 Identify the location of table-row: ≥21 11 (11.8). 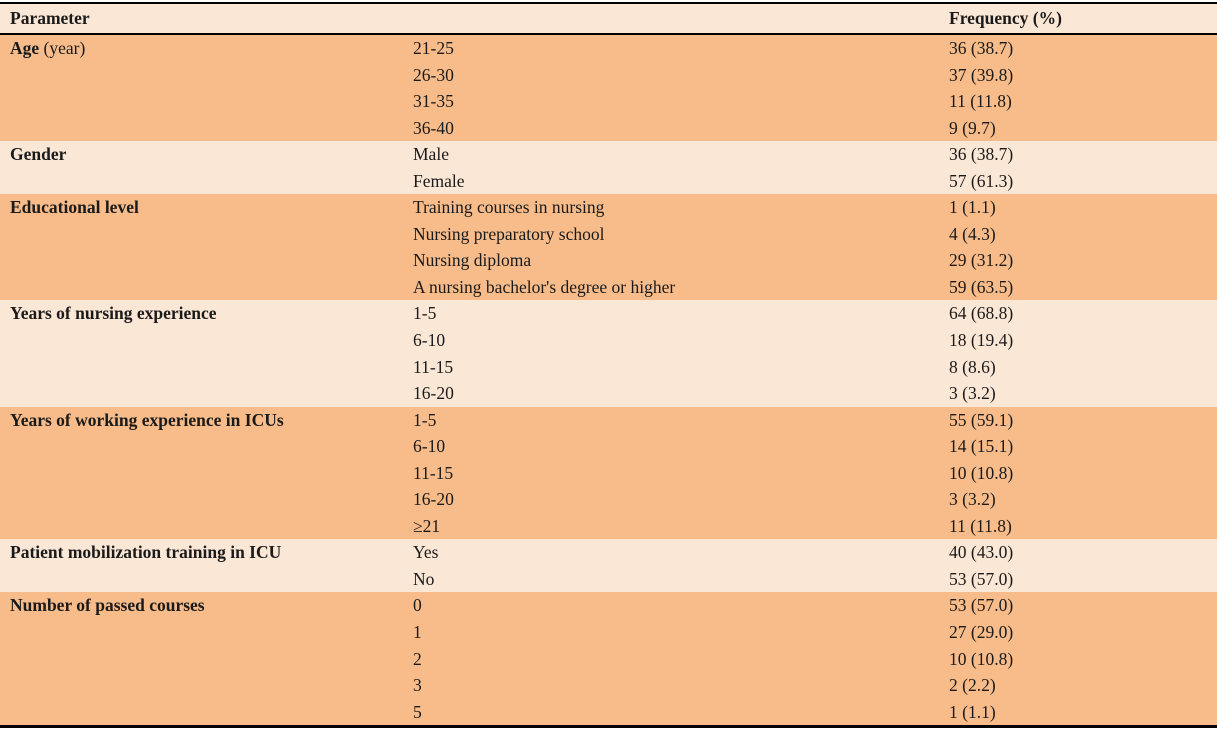
(608, 526).